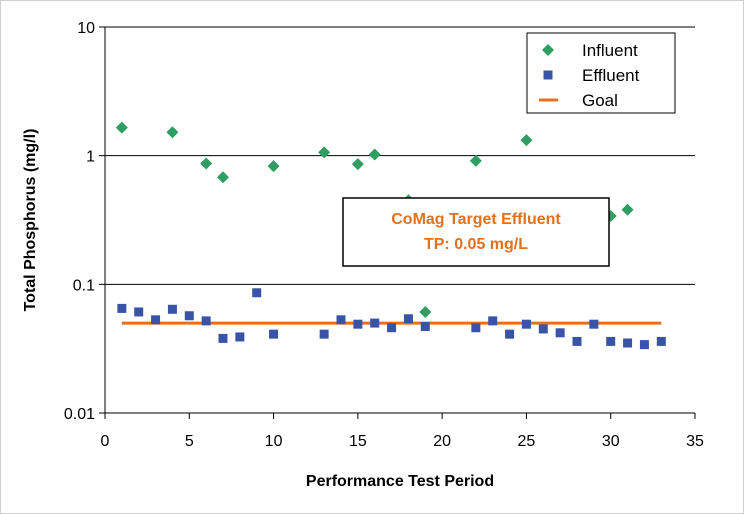 The height and width of the screenshot is (514, 744). Describe the element at coordinates (548, 75) in the screenshot. I see `legend-effluent-marker` at that location.